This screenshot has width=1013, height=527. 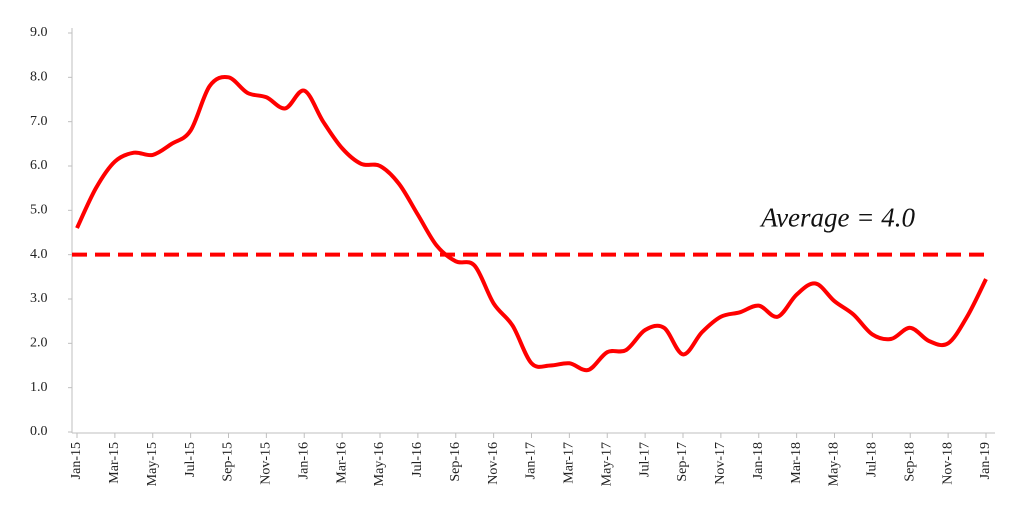 I want to click on x-tick-label: Jan-17, so click(x=531, y=460).